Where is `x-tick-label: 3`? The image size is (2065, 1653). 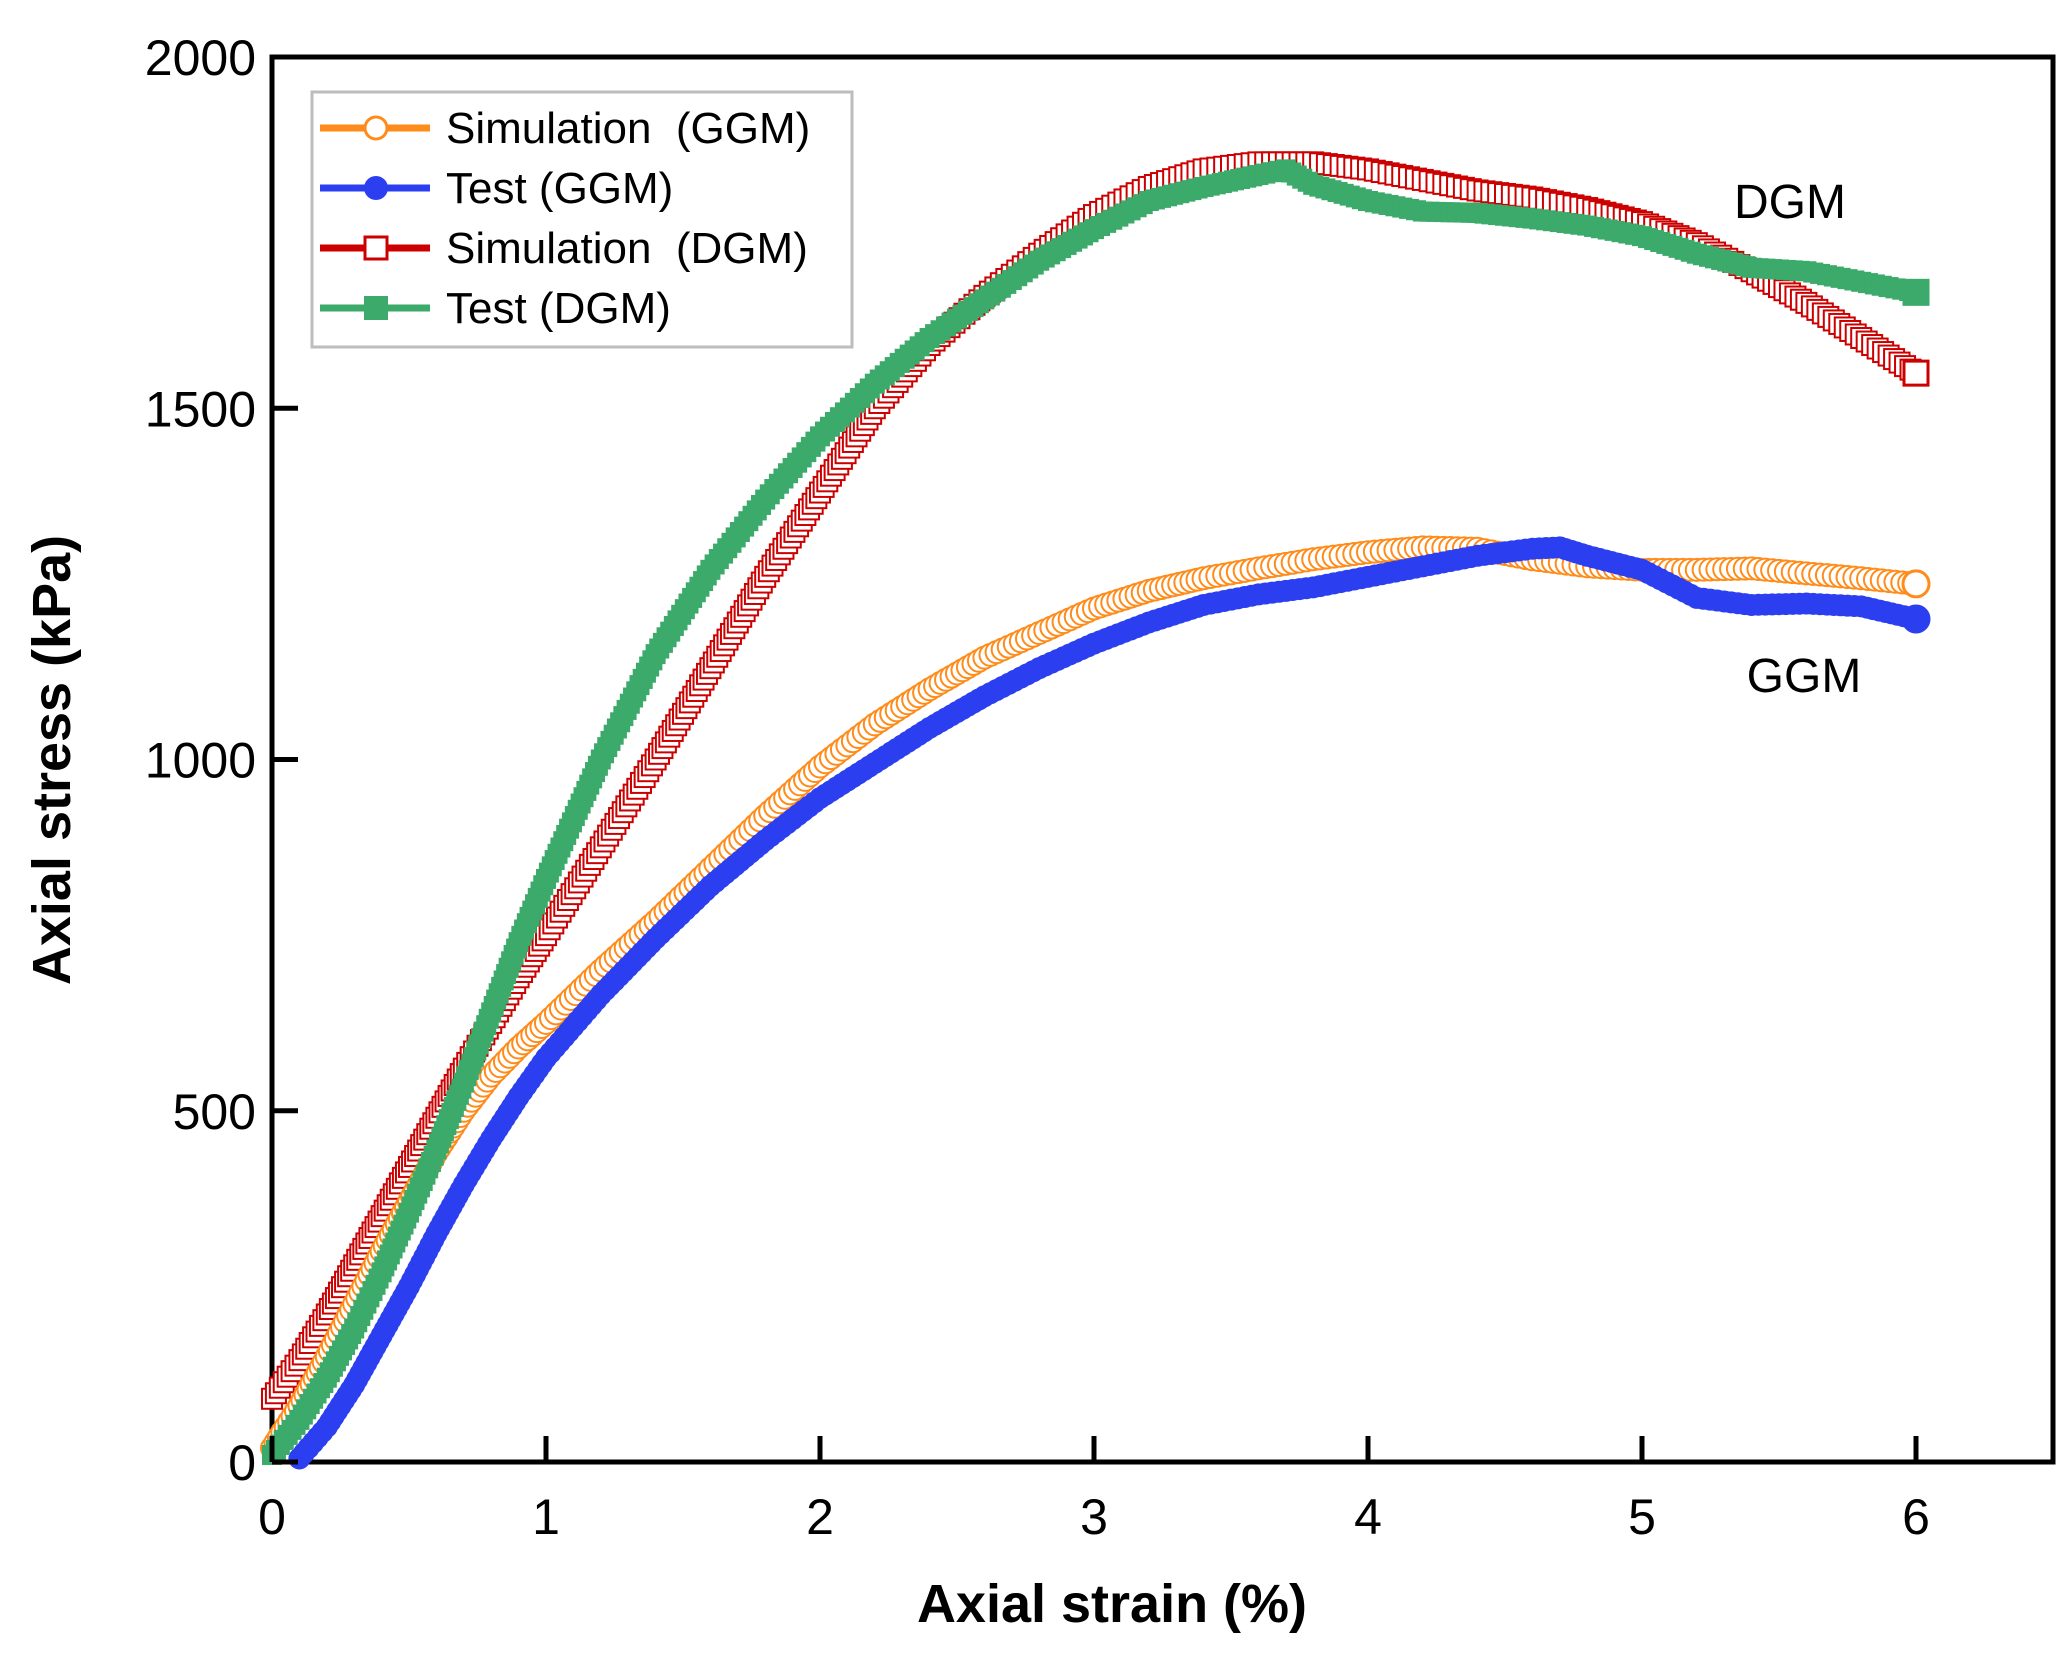 x-tick-label: 3 is located at coordinates (1094, 1517).